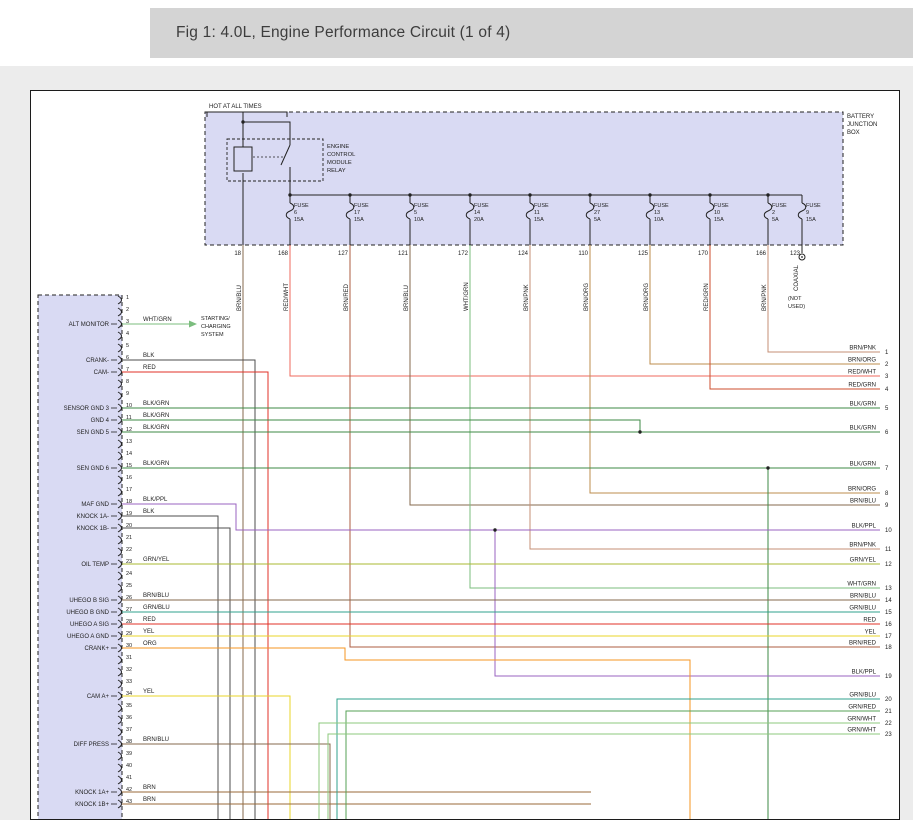 The width and height of the screenshot is (913, 820). What do you see at coordinates (101, 373) in the screenshot?
I see `pin-label: CAM-` at bounding box center [101, 373].